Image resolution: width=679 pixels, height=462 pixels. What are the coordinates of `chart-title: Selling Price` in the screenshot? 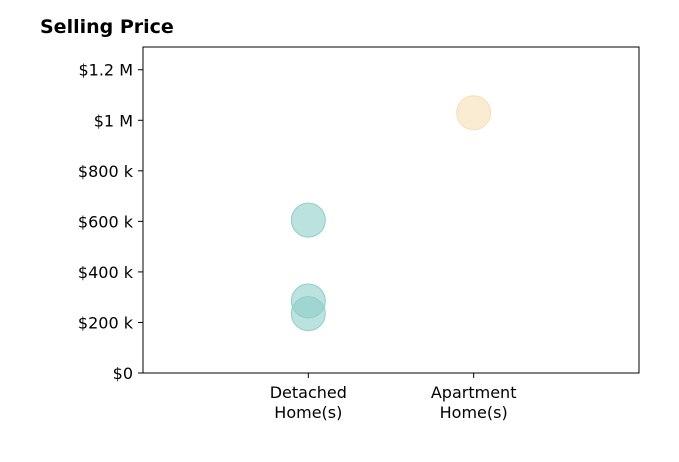 It's located at (107, 27).